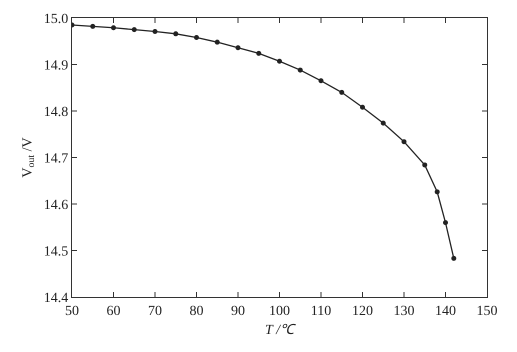 Image resolution: width=517 pixels, height=352 pixels. I want to click on y-tick-label: 14.5, so click(56, 252).